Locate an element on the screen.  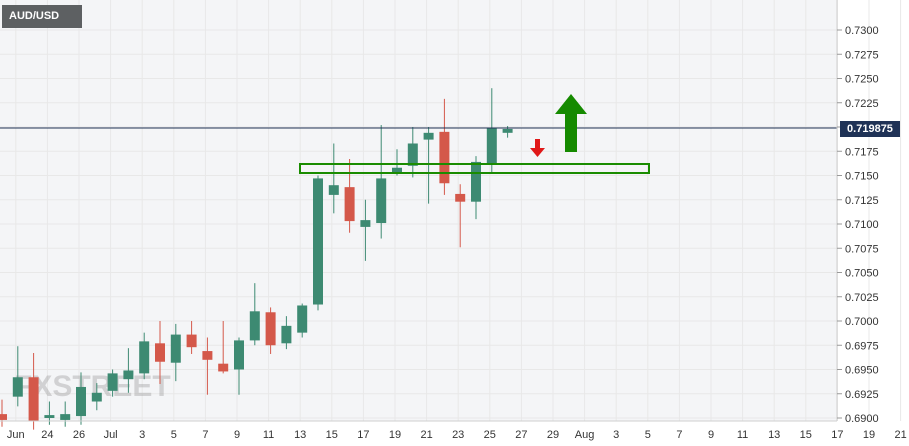
x-tick-label: Jun is located at coordinates (16, 435).